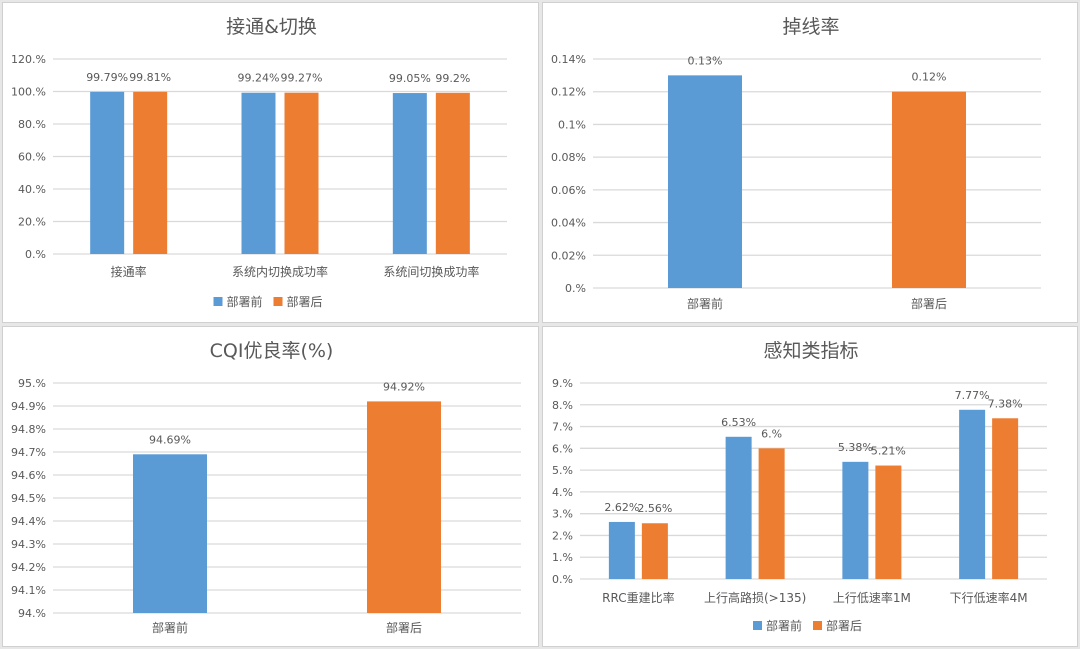 This screenshot has height=649, width=1080. I want to click on data-label: 99.27%, so click(302, 78).